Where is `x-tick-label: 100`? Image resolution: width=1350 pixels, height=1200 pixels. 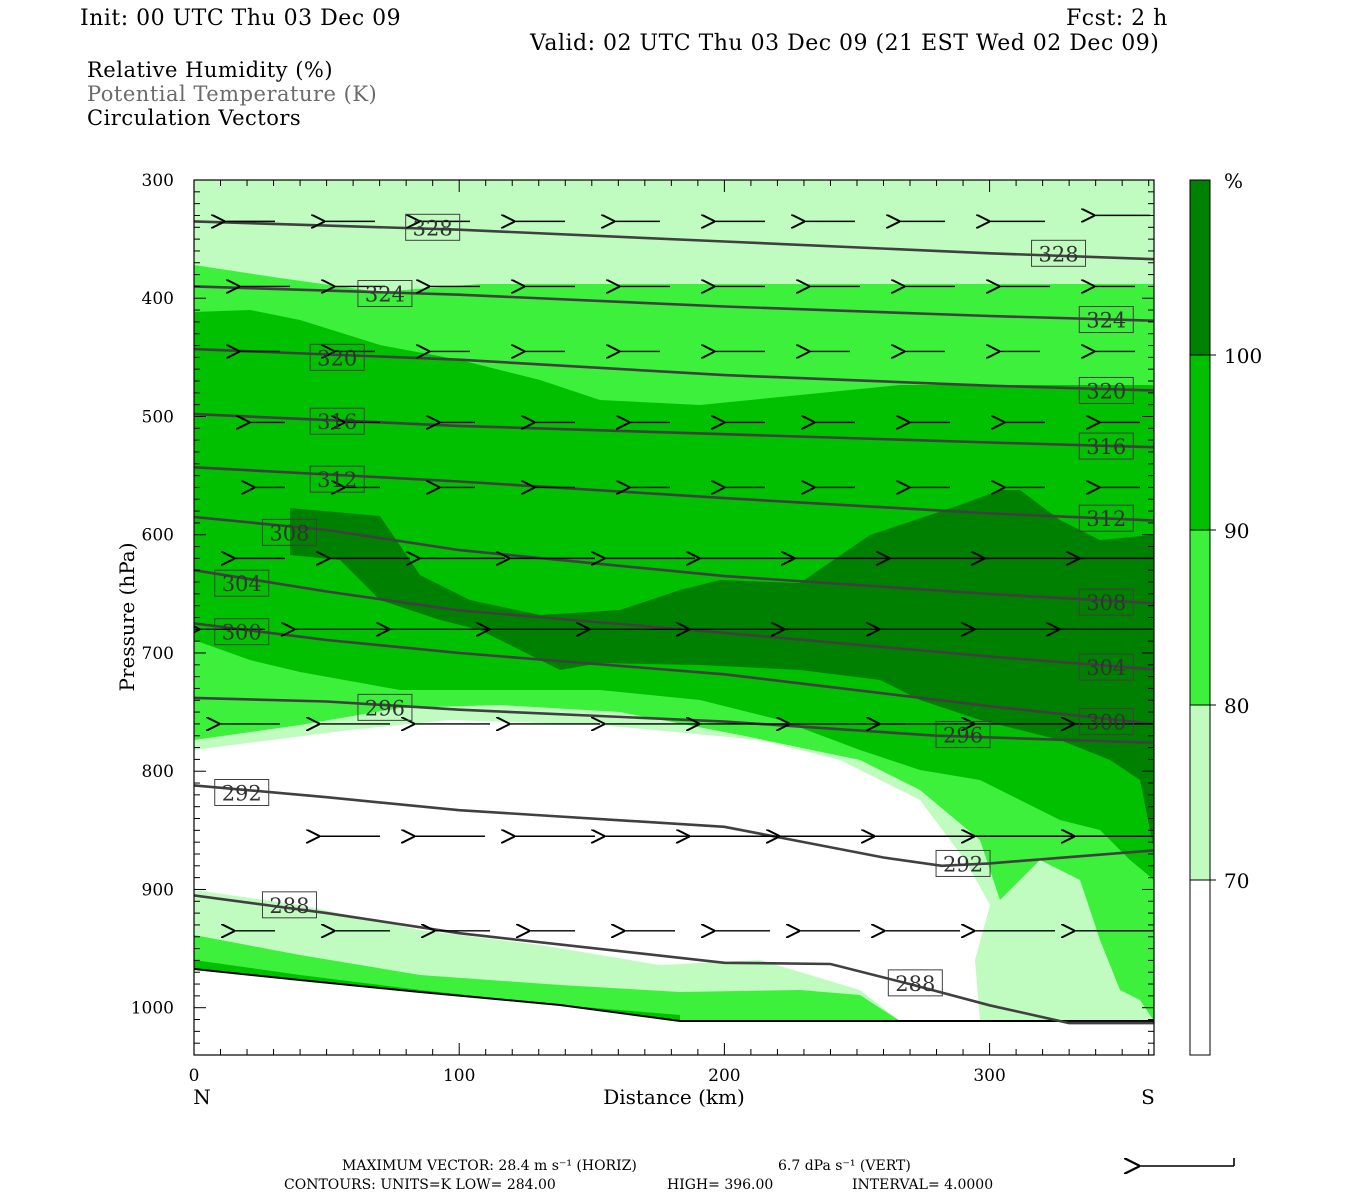 x-tick-label: 100 is located at coordinates (459, 1076).